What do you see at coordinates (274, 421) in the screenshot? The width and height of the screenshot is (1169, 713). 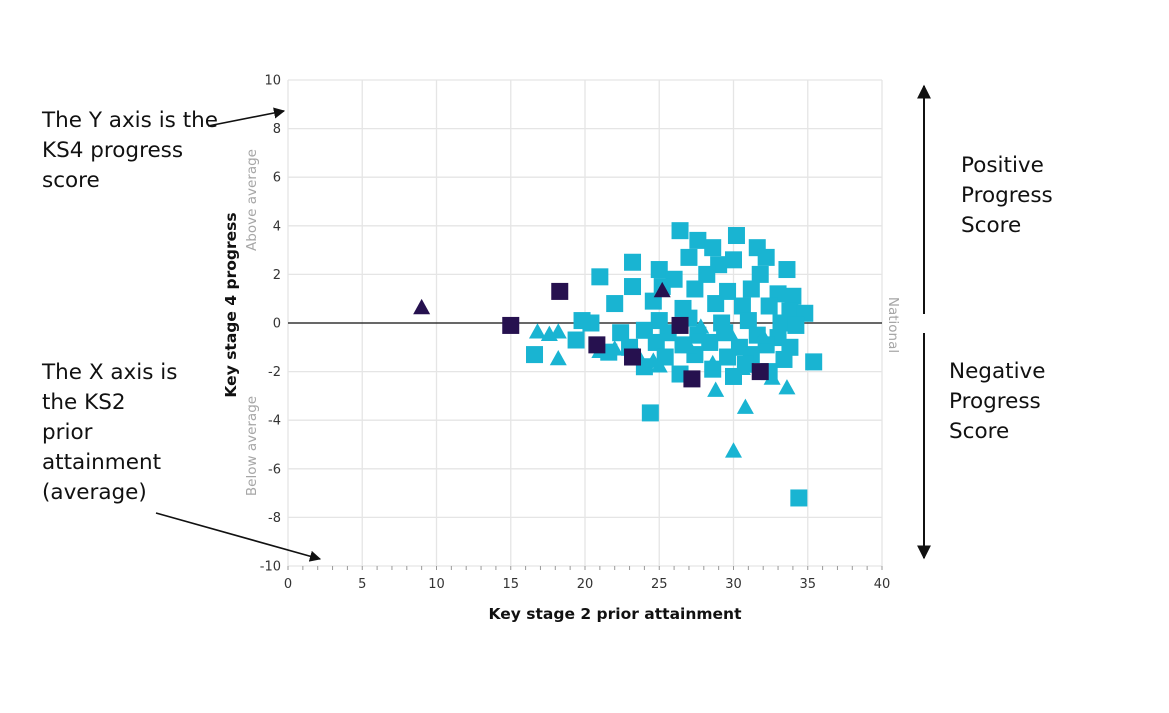 I see `y-tick-label: -4` at bounding box center [274, 421].